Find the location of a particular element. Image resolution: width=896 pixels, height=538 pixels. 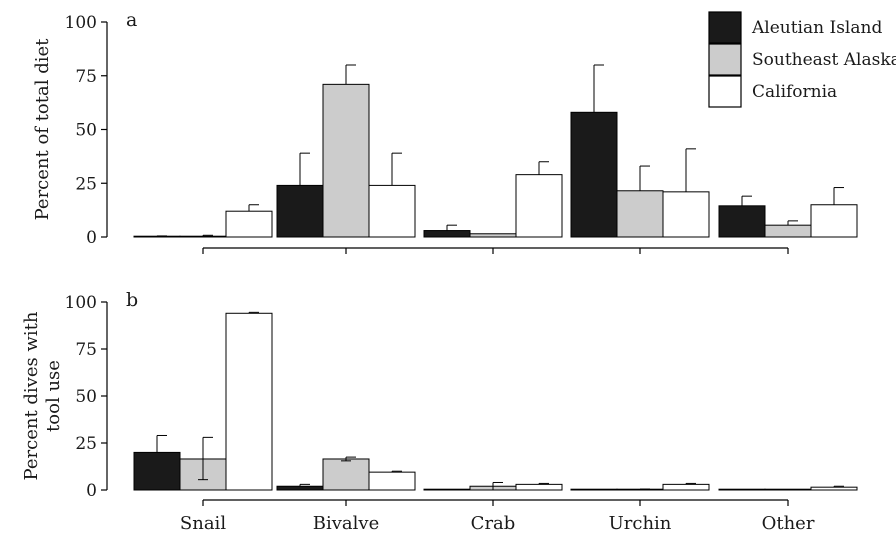

legend-label: California is located at coordinates (794, 92).